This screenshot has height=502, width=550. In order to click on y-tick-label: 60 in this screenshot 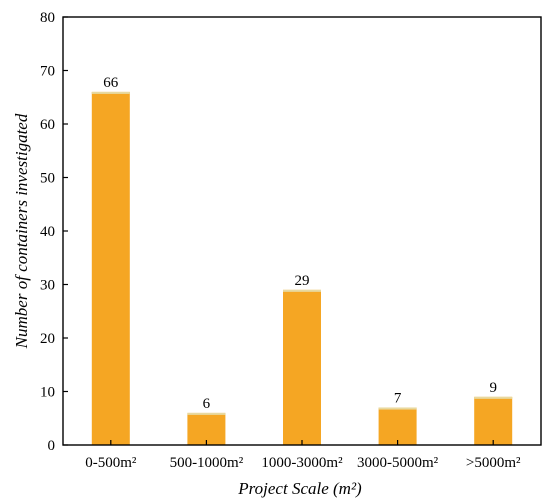, I will do `click(47, 125)`.